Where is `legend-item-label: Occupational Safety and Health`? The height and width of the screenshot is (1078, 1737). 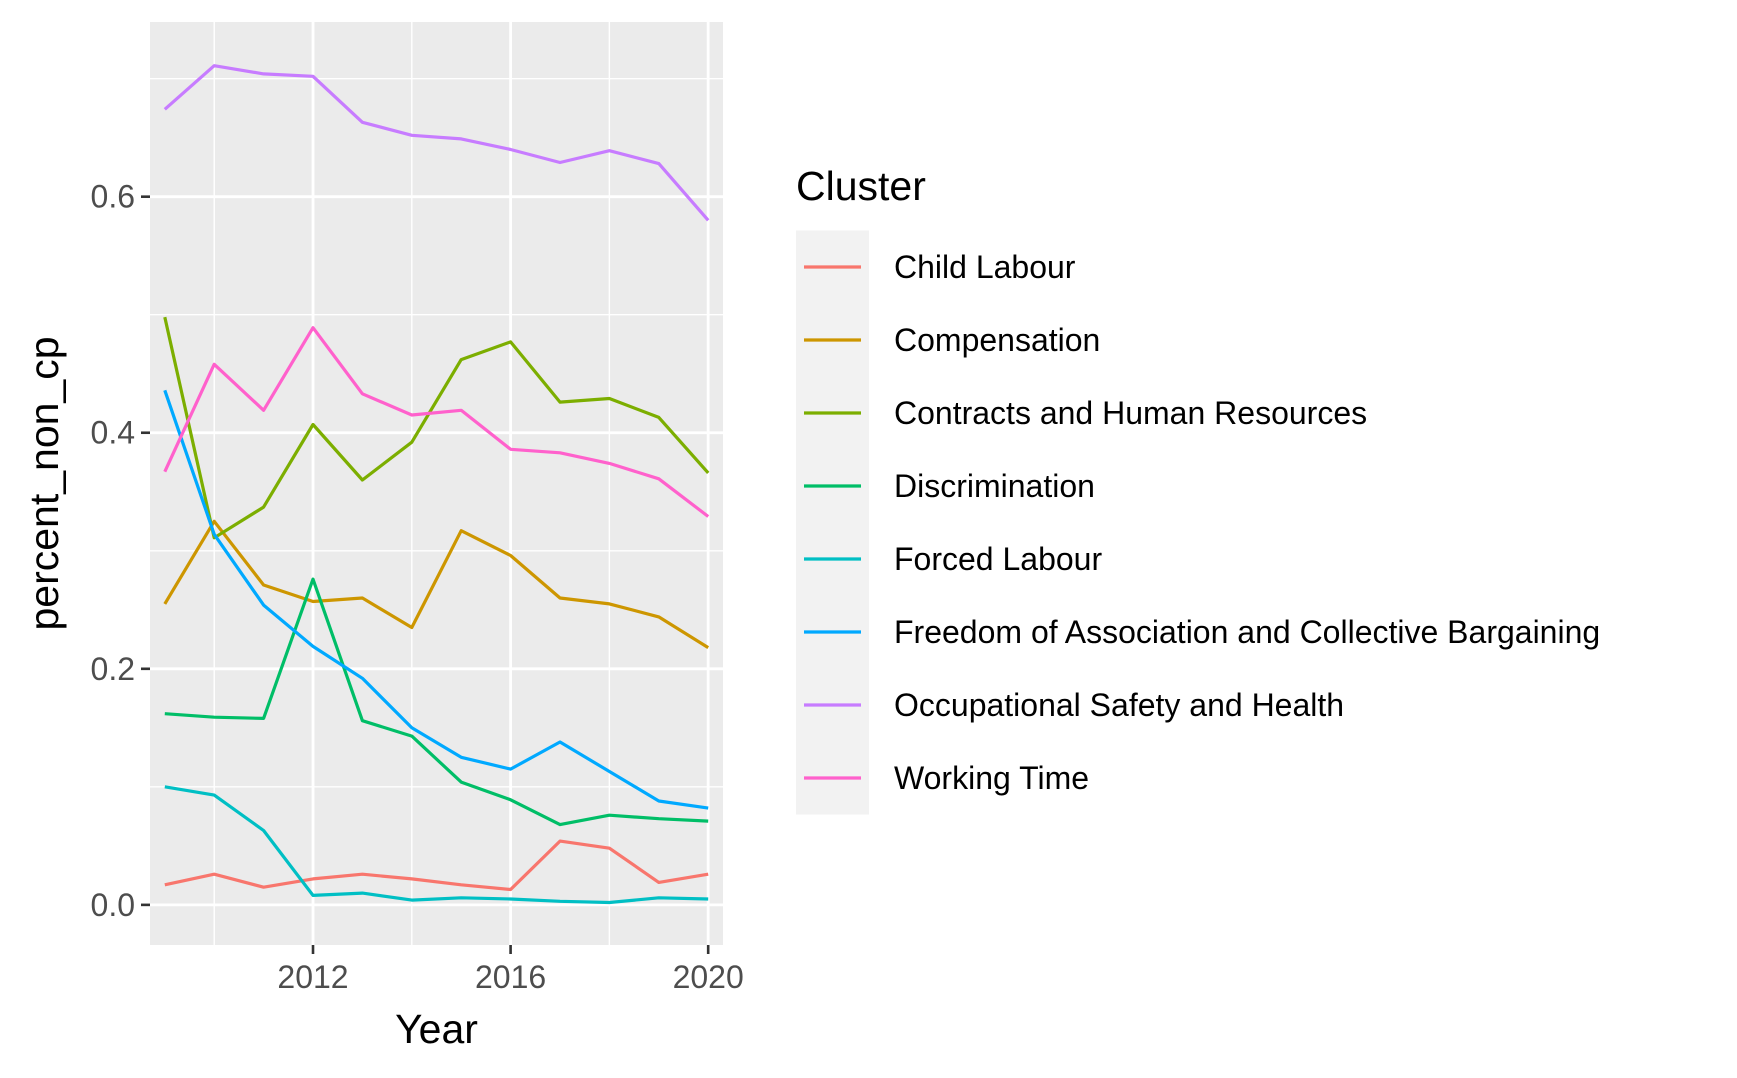 legend-item-label: Occupational Safety and Health is located at coordinates (1119, 705).